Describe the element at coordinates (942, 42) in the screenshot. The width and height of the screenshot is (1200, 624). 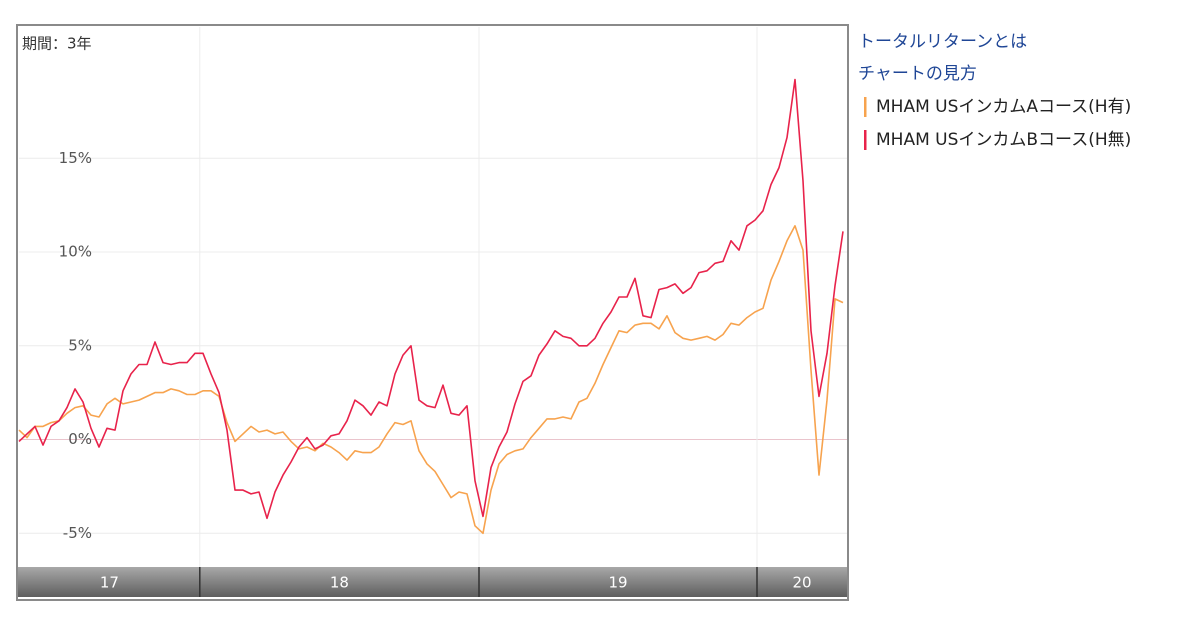
I see `help-link: トータルリターンとは` at that location.